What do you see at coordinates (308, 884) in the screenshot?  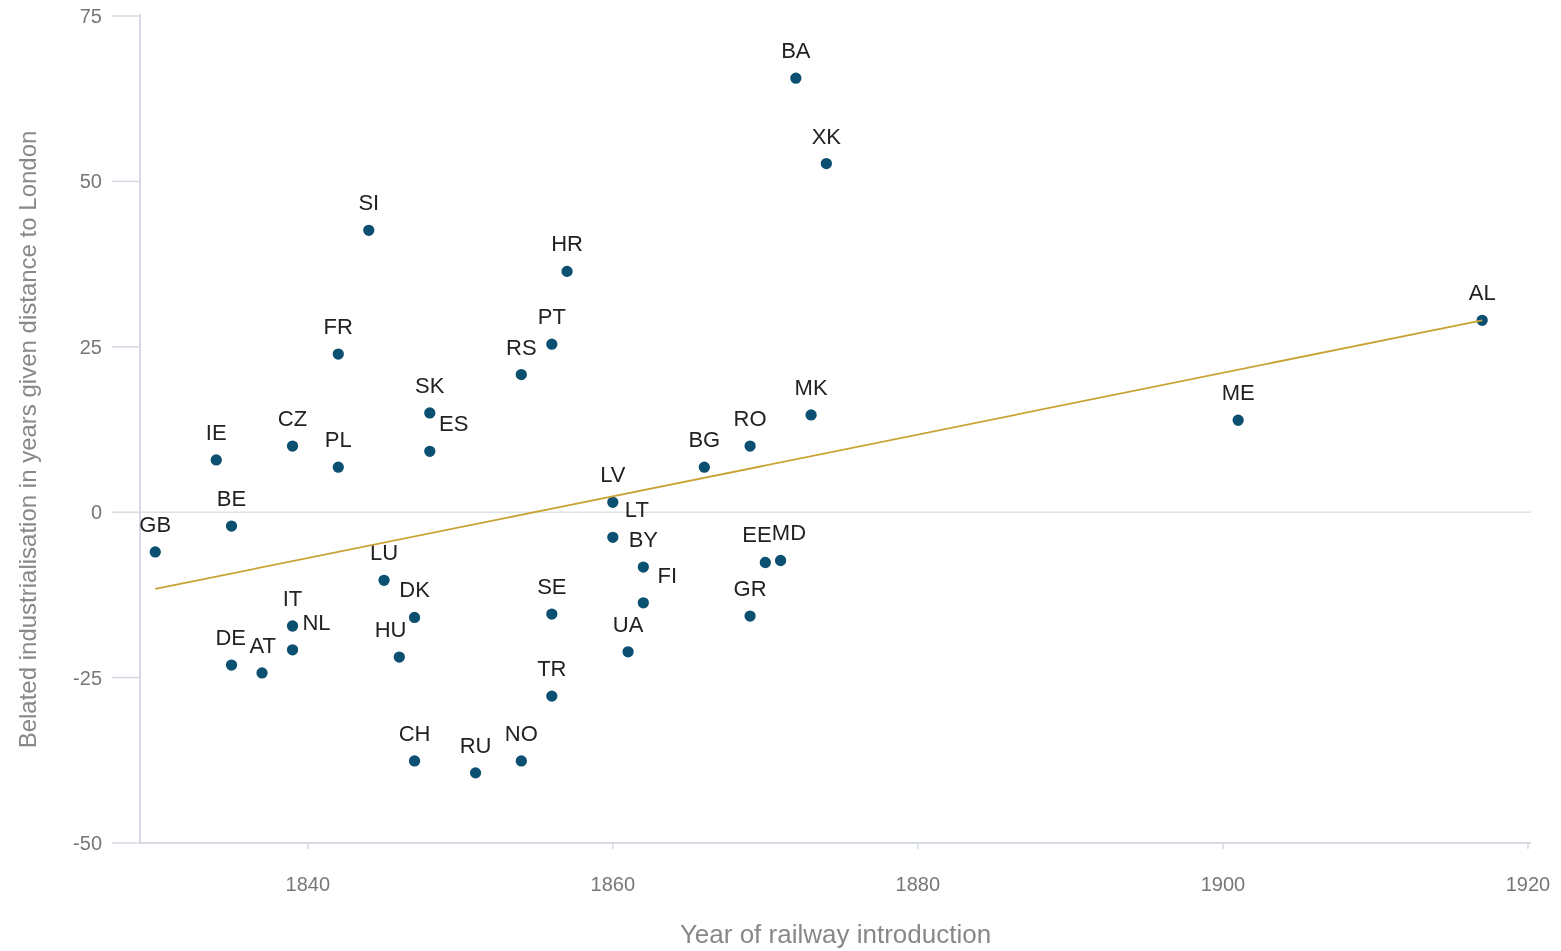 I see `x-tick-label: 1840` at bounding box center [308, 884].